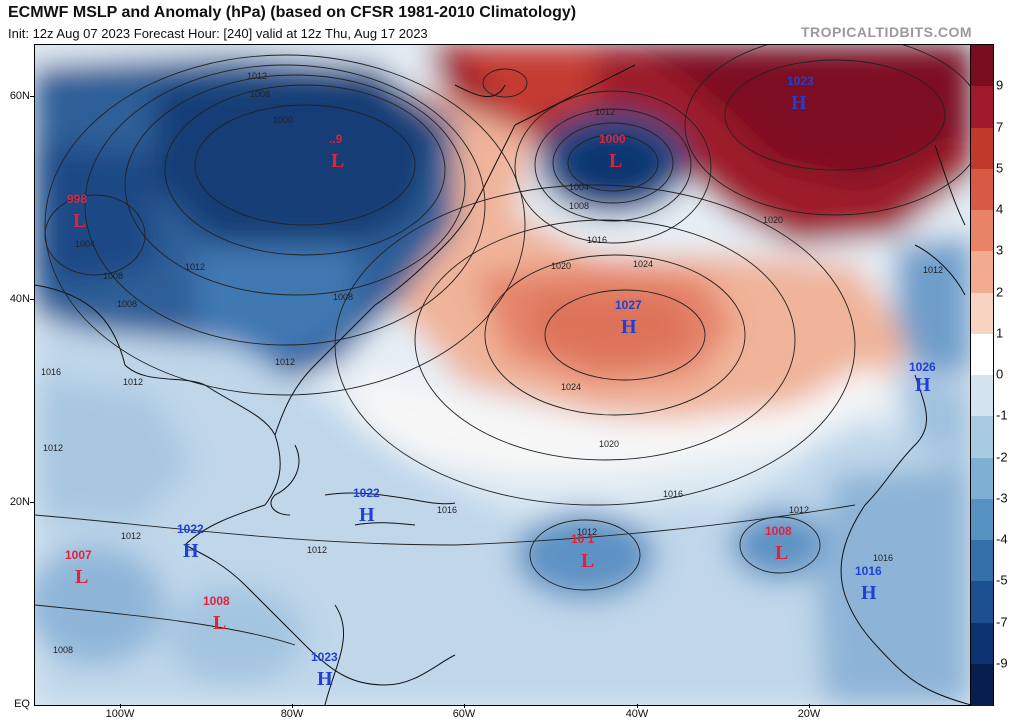 This screenshot has width=1024, height=724. I want to click on lat-label: 40N, so click(19, 299).